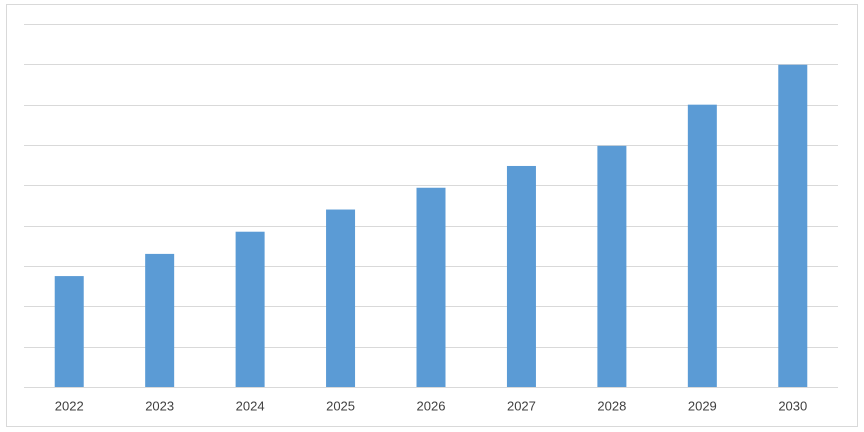 This screenshot has height=432, width=864. What do you see at coordinates (792, 405) in the screenshot?
I see `x-tick-label: 2030` at bounding box center [792, 405].